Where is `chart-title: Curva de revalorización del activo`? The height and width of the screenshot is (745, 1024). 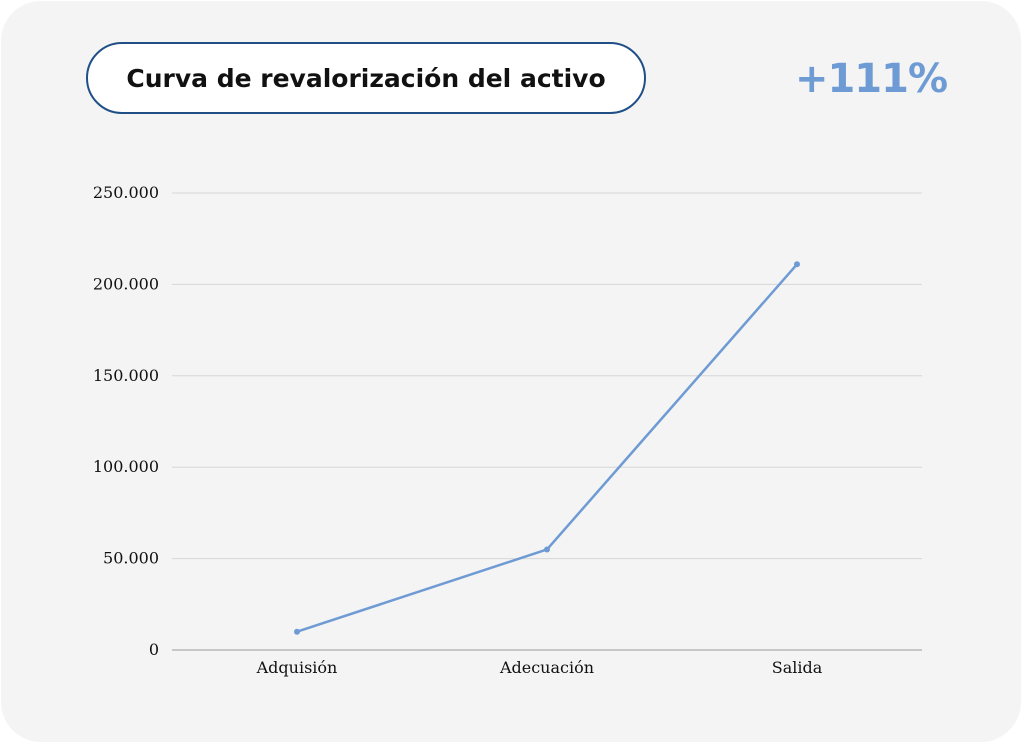
chart-title: Curva de revalorización del activo is located at coordinates (366, 78).